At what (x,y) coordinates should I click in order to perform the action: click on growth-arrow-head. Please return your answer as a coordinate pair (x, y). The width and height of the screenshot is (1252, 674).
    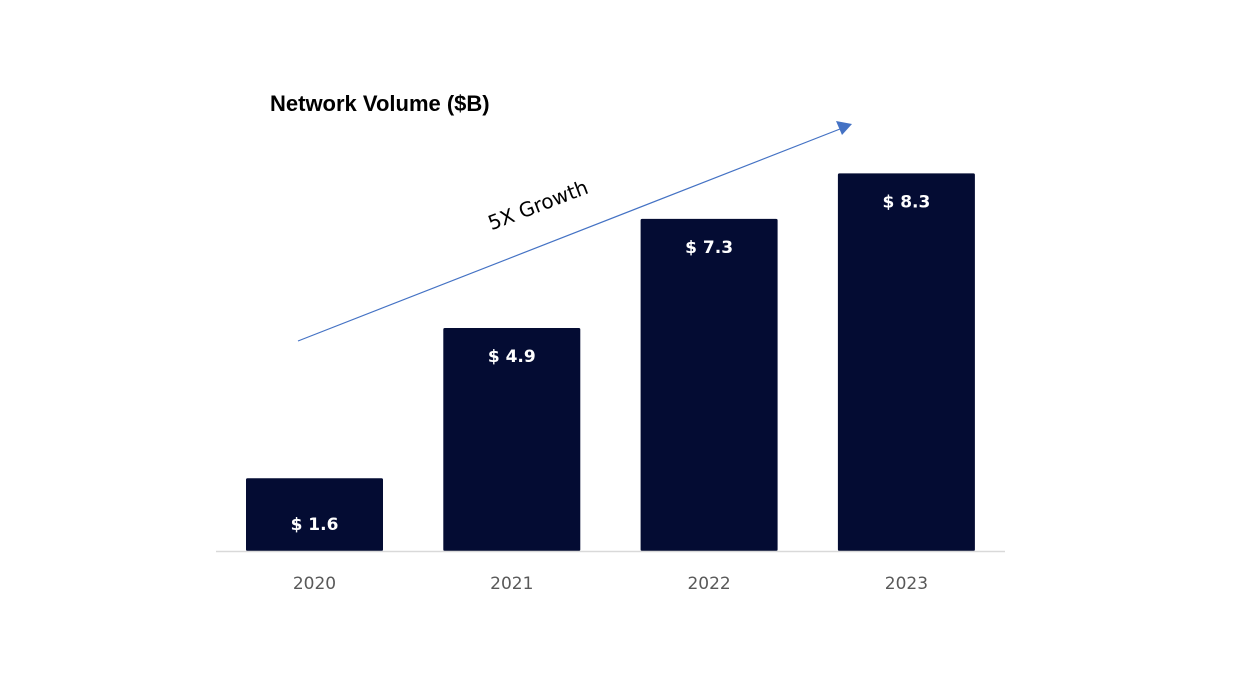
    Looking at the image, I should click on (844, 128).